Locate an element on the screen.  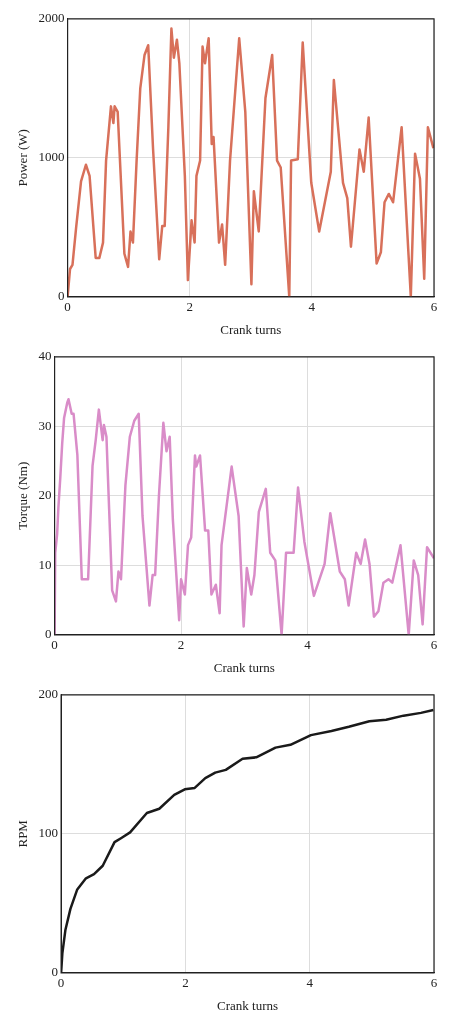
y-tick-label: 20 is located at coordinates (45, 495).